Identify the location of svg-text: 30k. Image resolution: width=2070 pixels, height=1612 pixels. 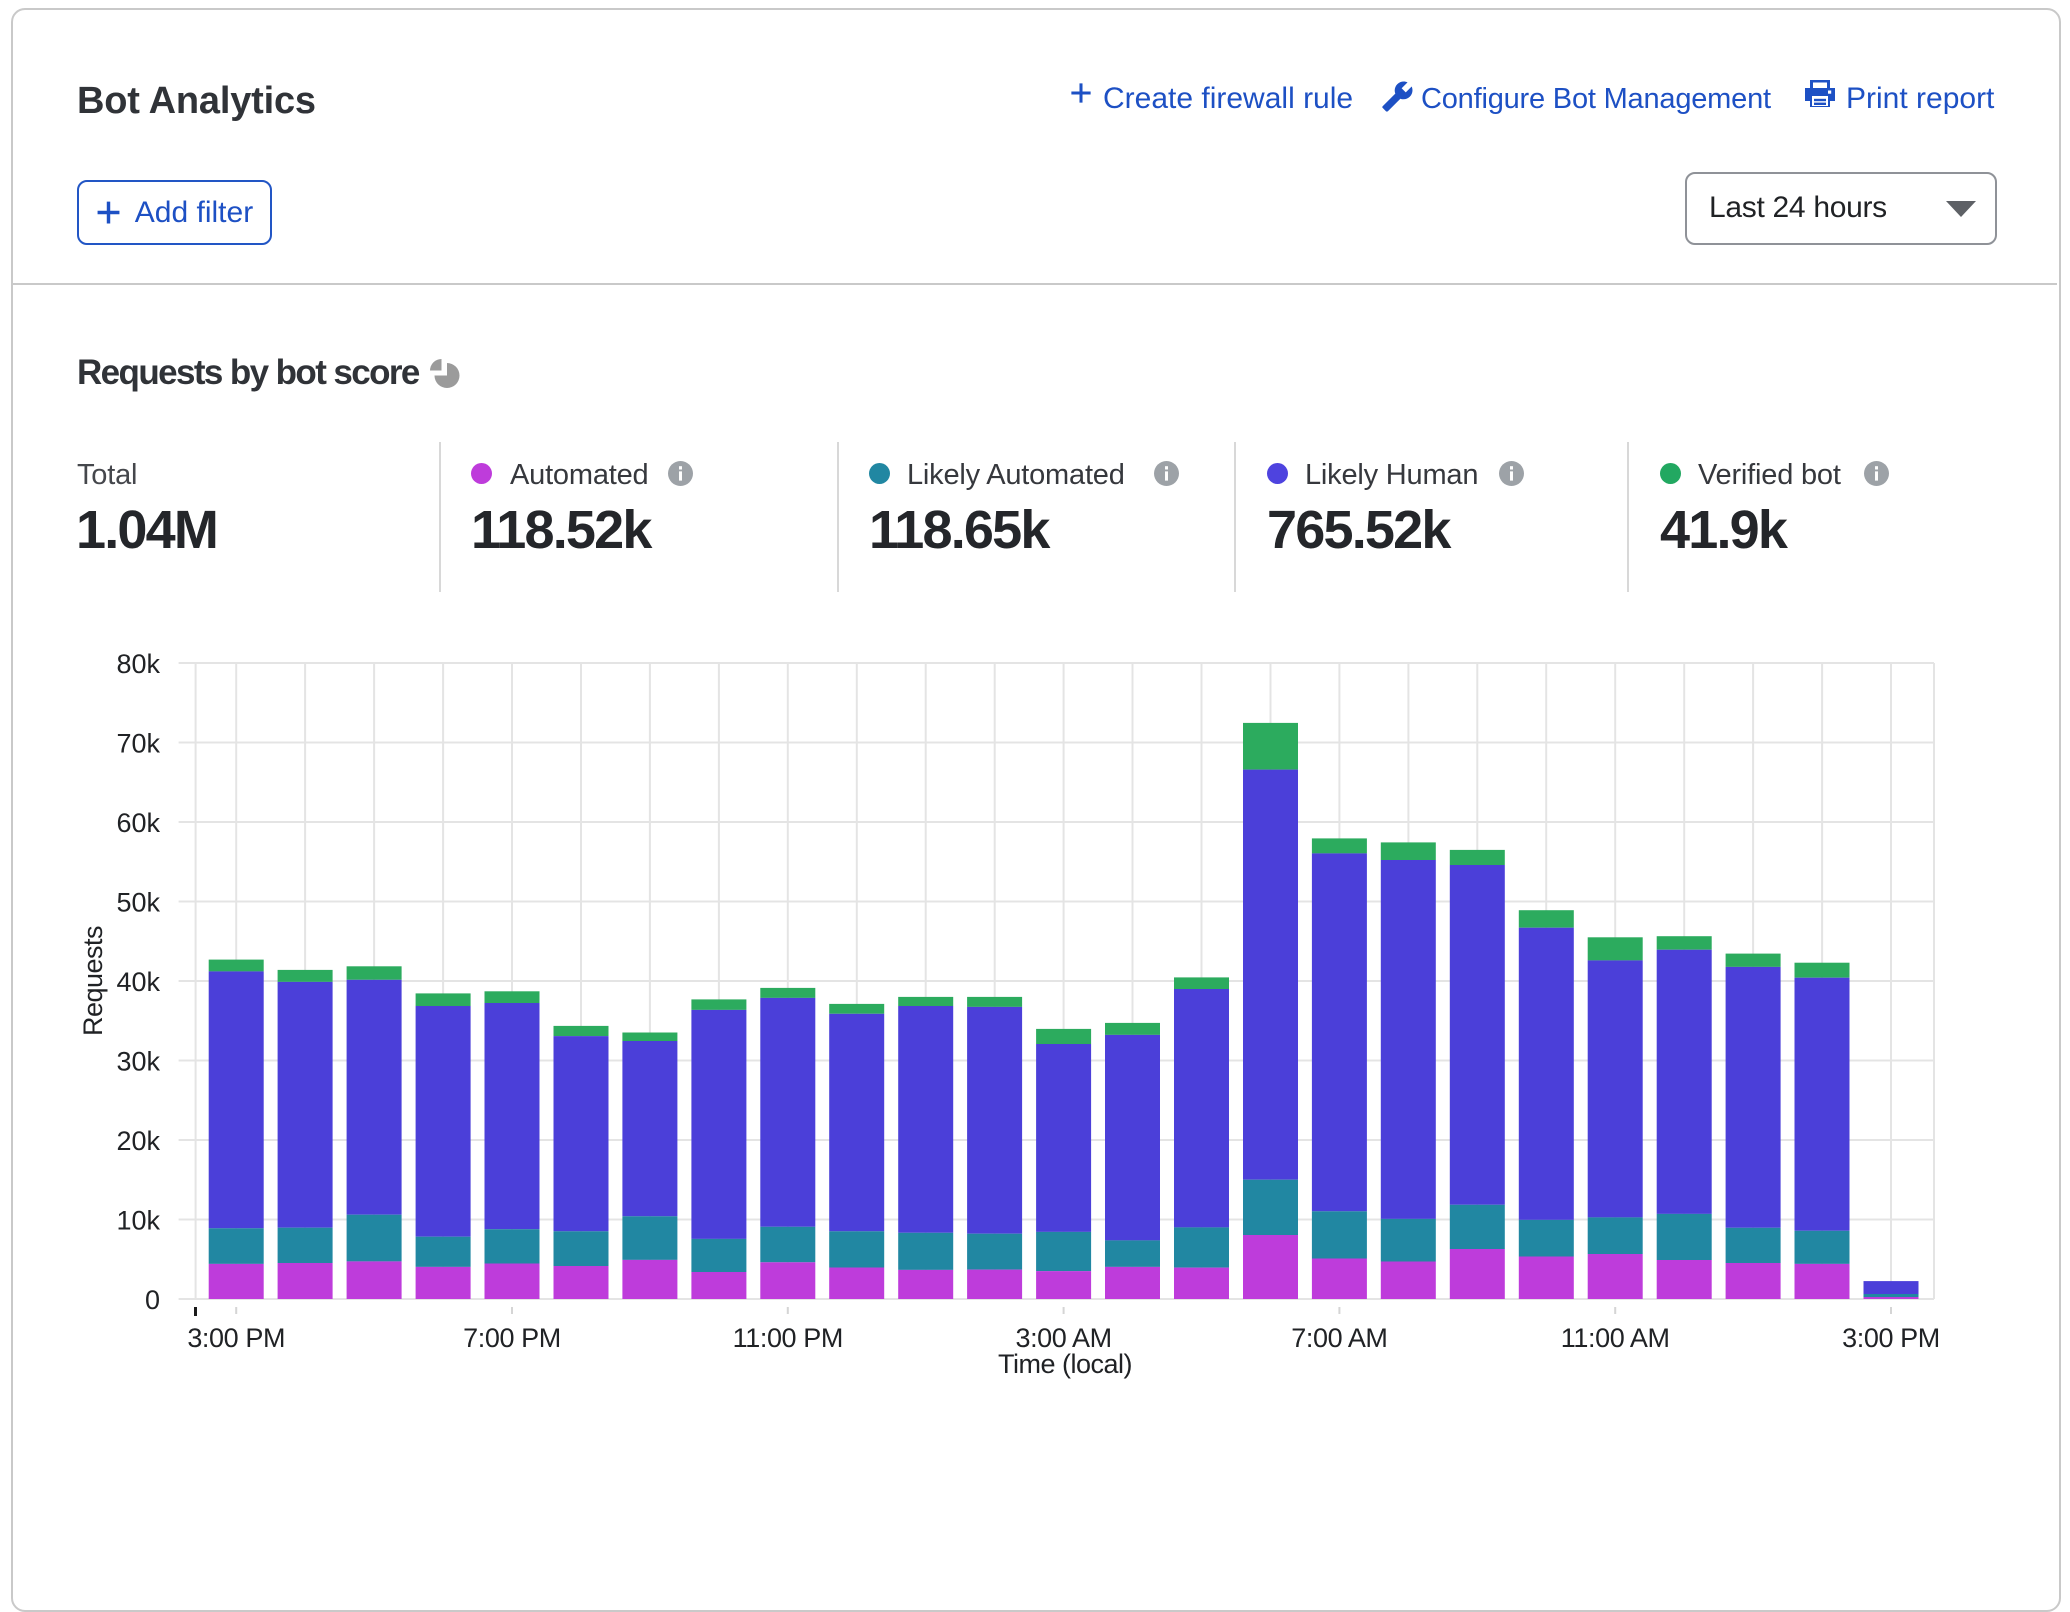
(138, 1062).